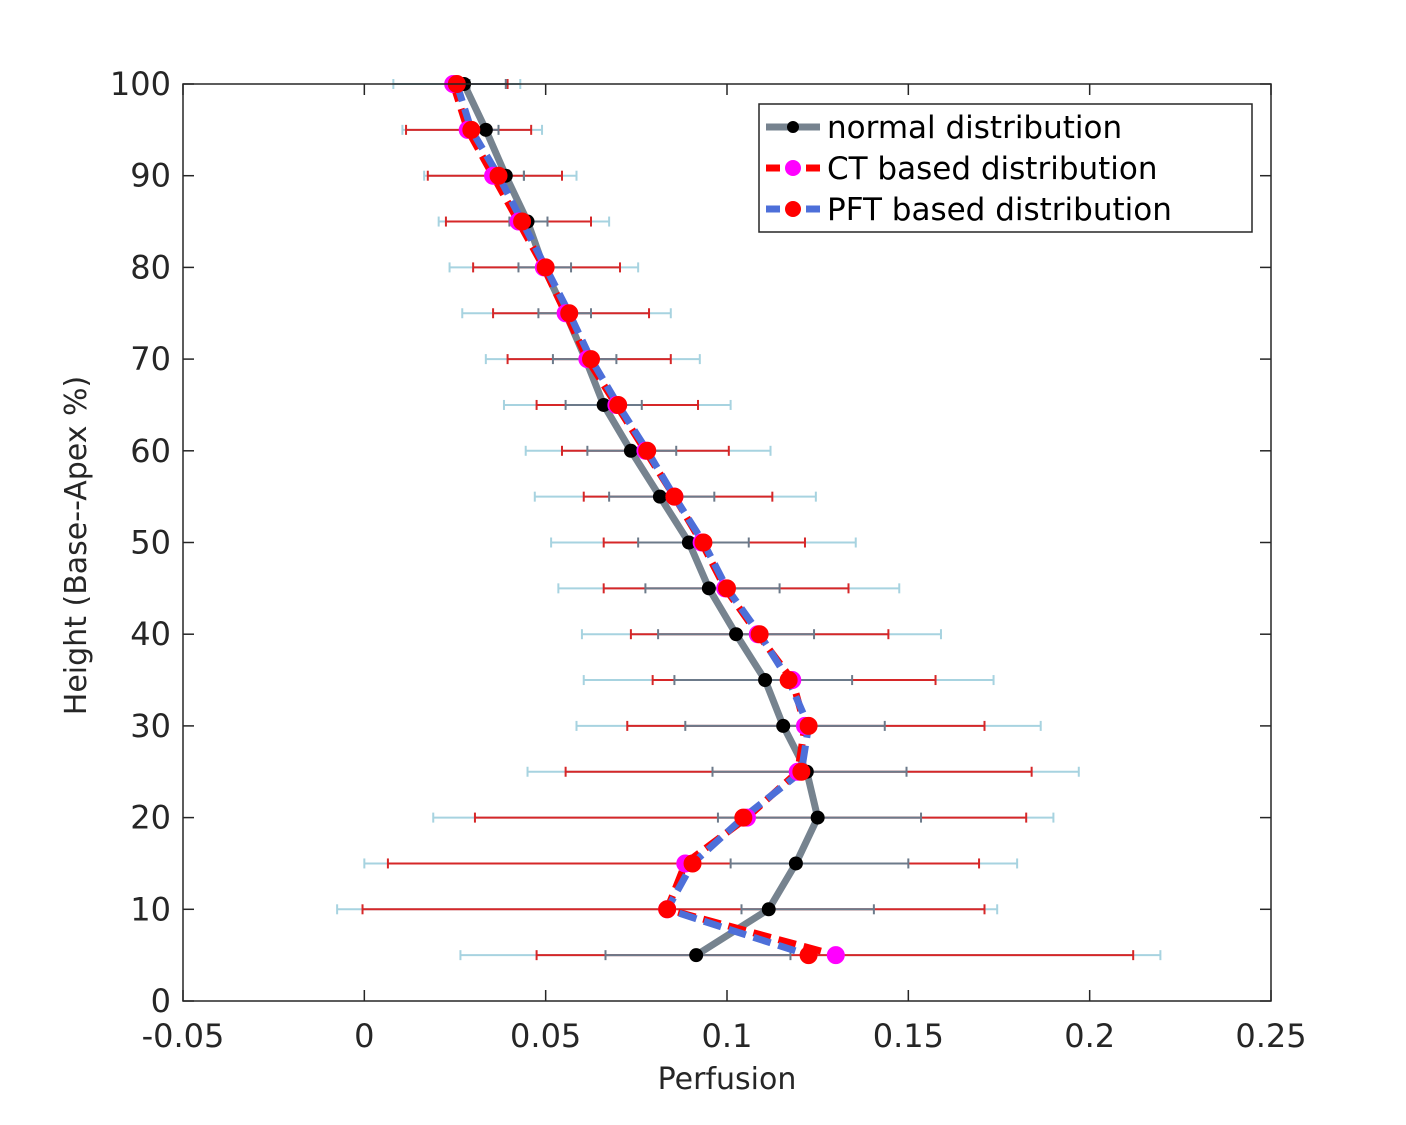 This screenshot has height=1125, width=1406. Describe the element at coordinates (150, 634) in the screenshot. I see `y-tick-label: 40` at that location.